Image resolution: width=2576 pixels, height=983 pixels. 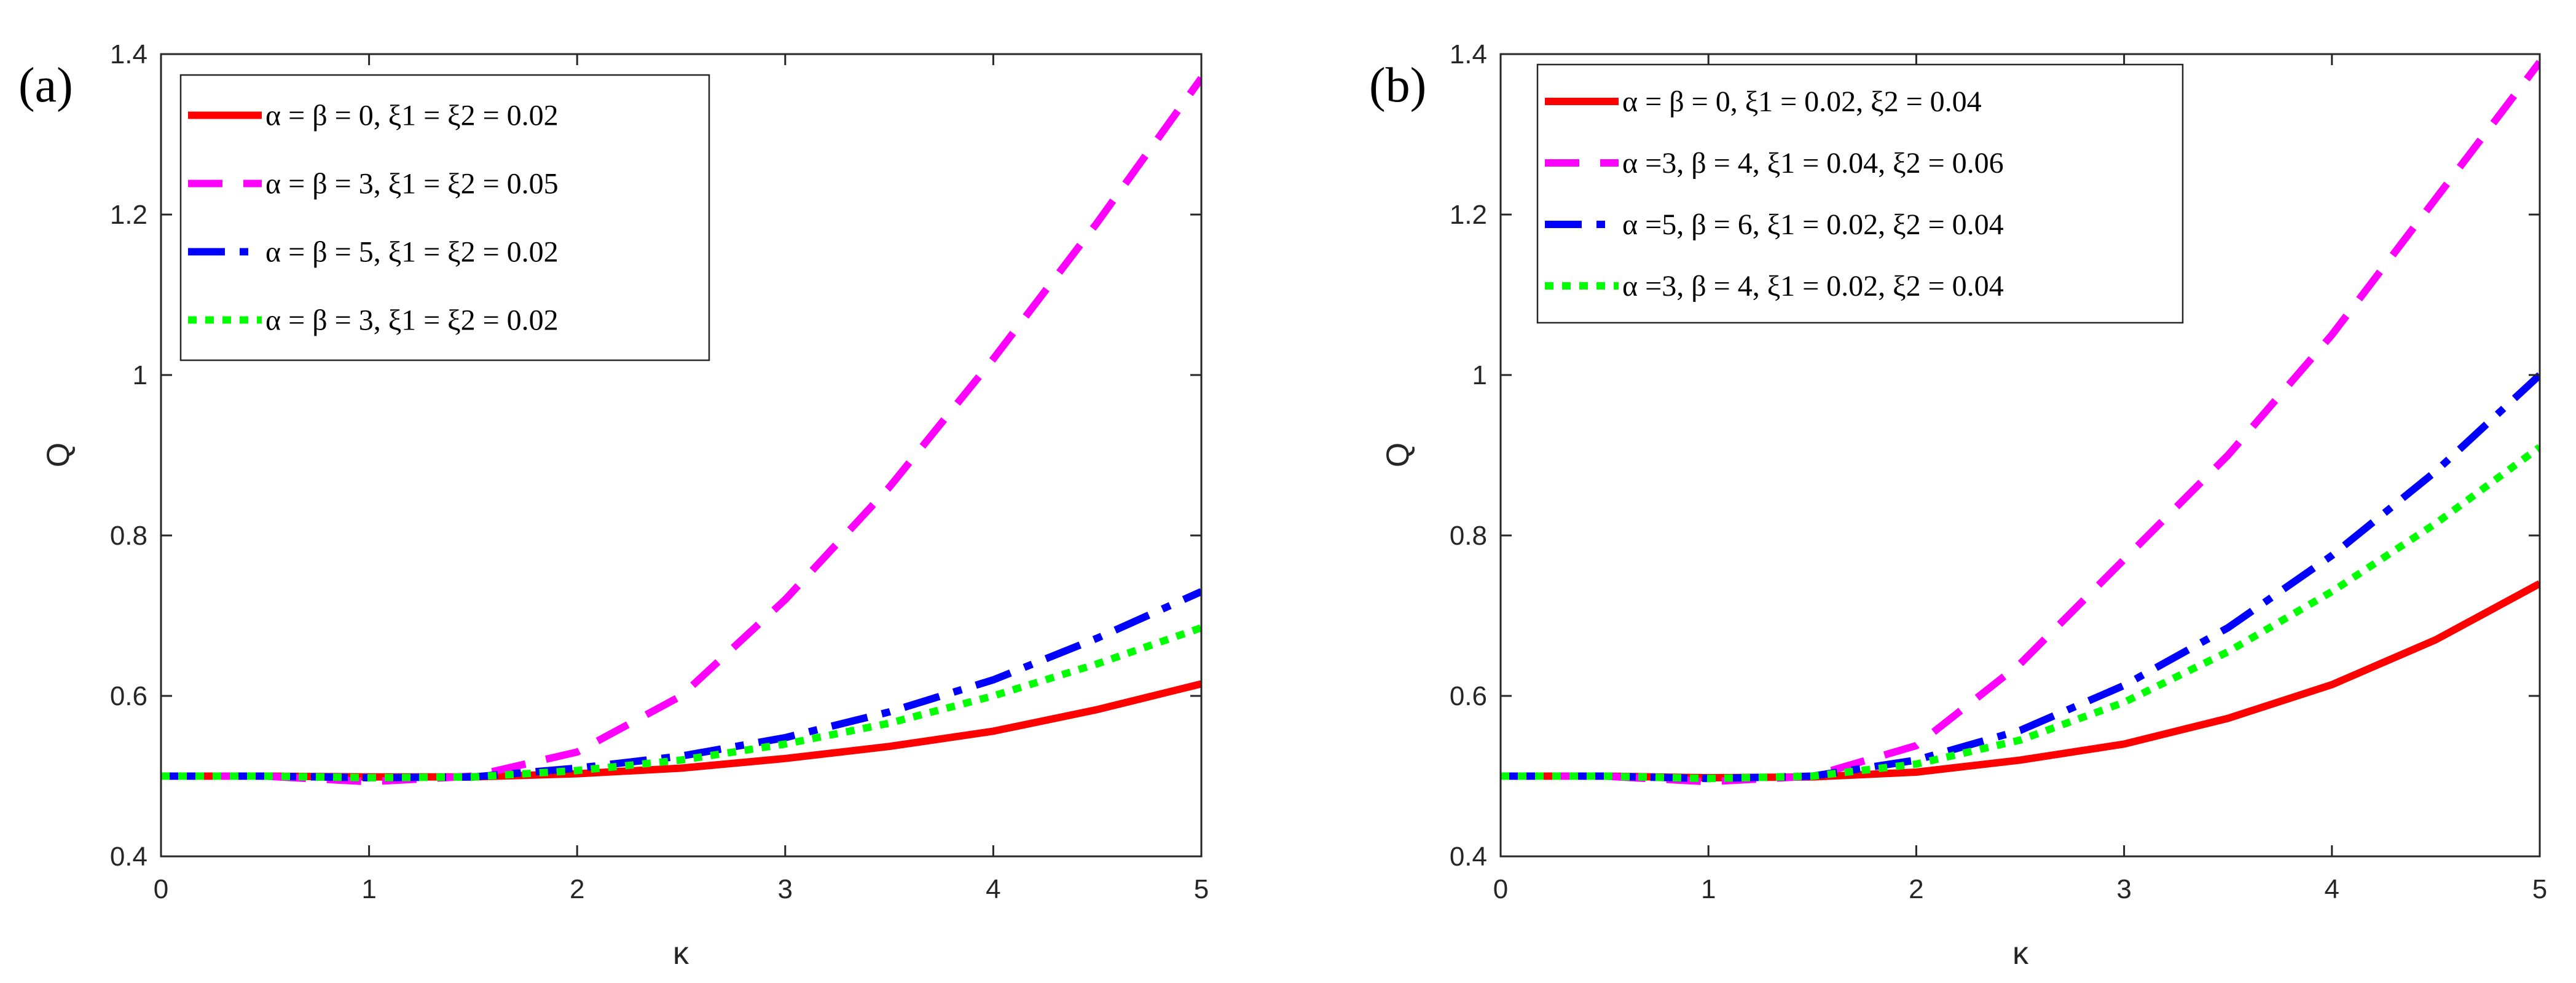 I want to click on legend-entry: α = β = 0, ξ1 = 0.02, ξ2 = 0.04, so click(x=1802, y=101).